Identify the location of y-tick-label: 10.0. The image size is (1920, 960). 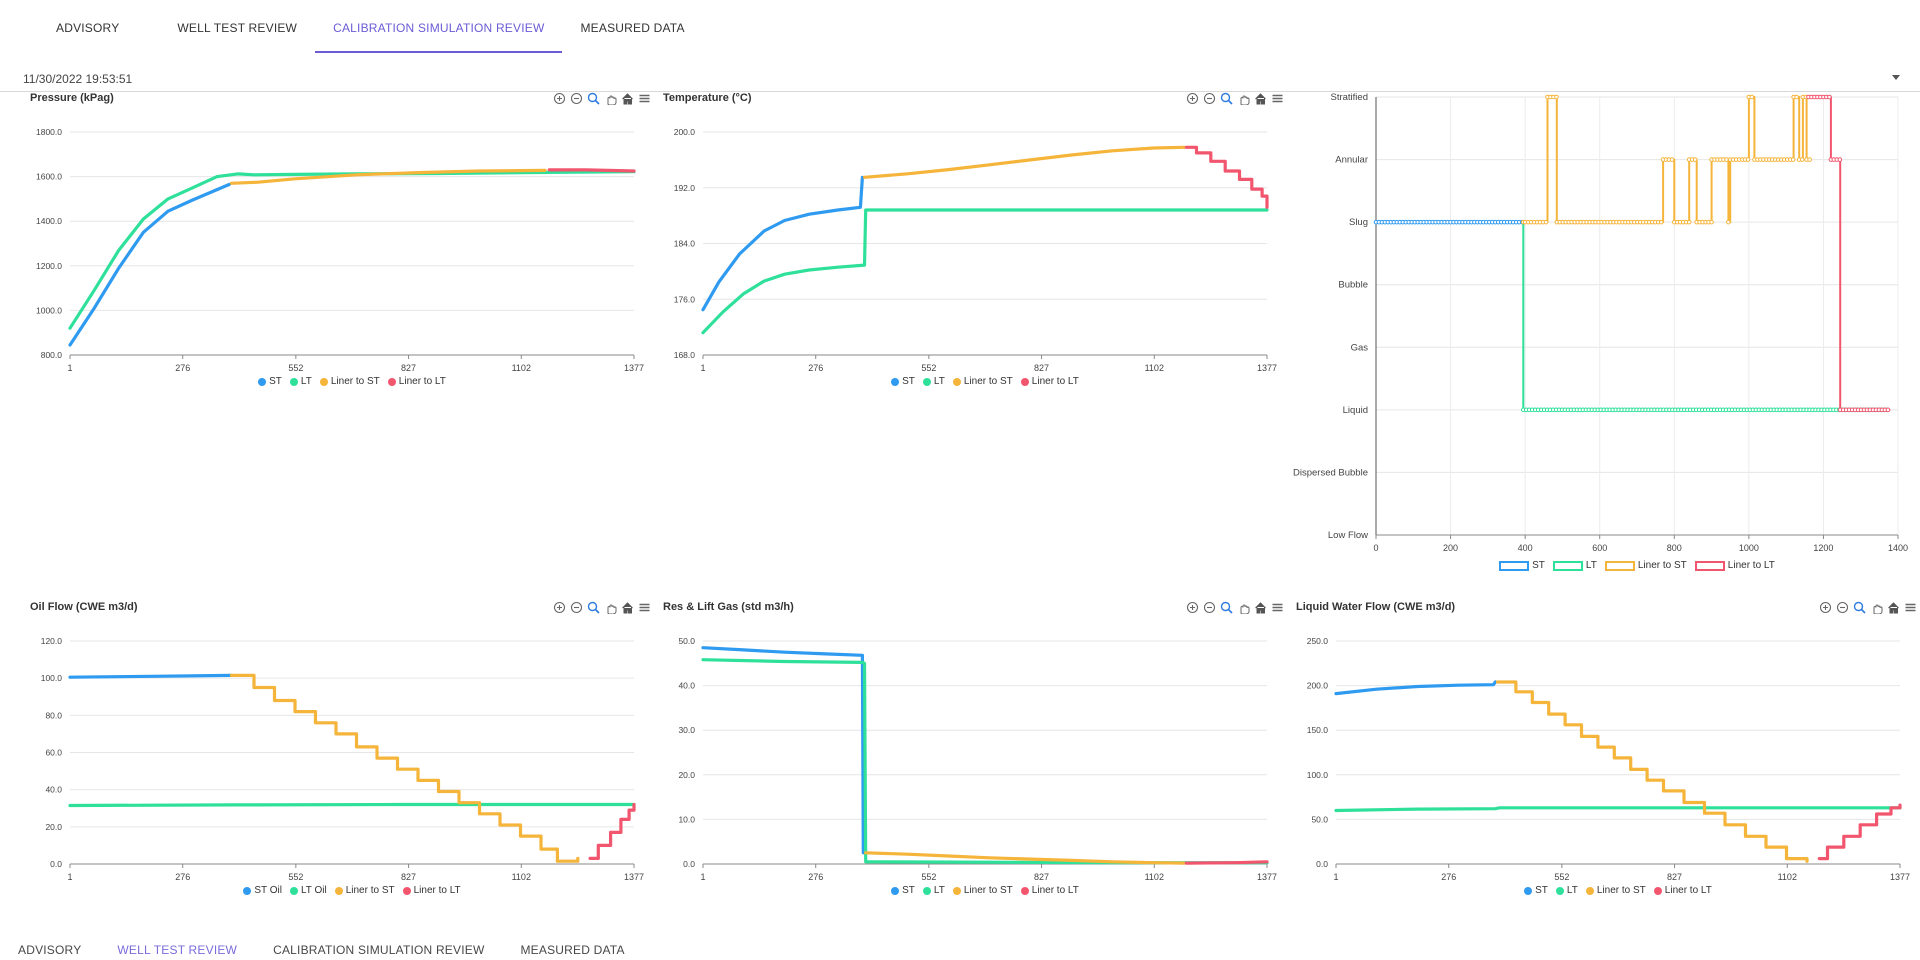
(686, 819).